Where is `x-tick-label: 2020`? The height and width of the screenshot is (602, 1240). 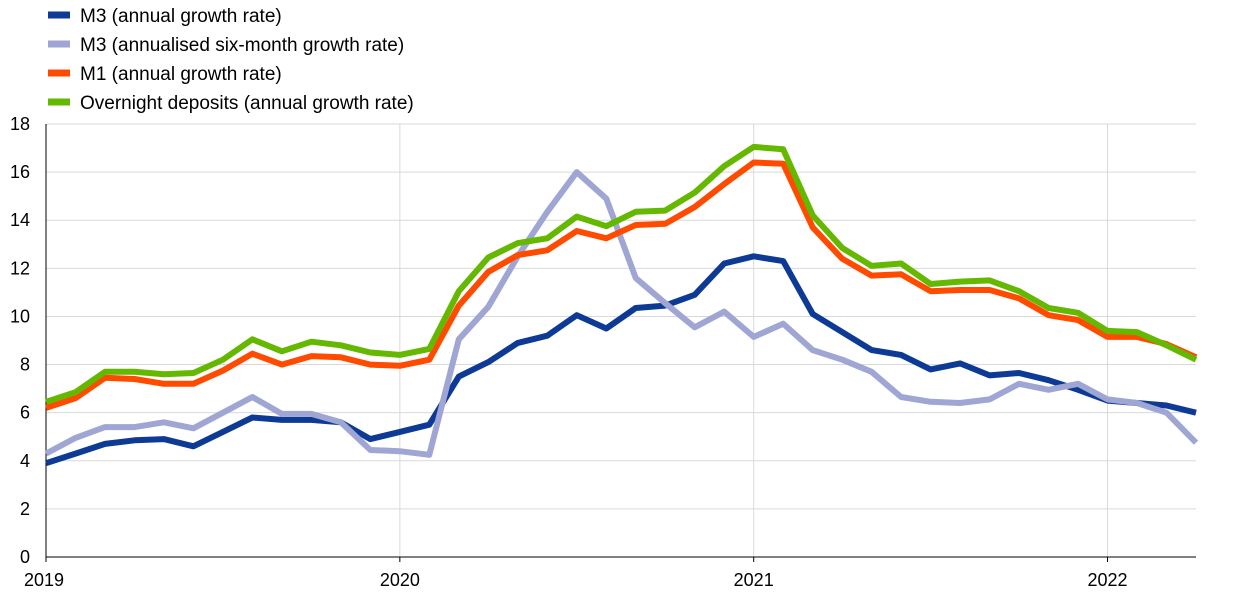
x-tick-label: 2020 is located at coordinates (400, 580).